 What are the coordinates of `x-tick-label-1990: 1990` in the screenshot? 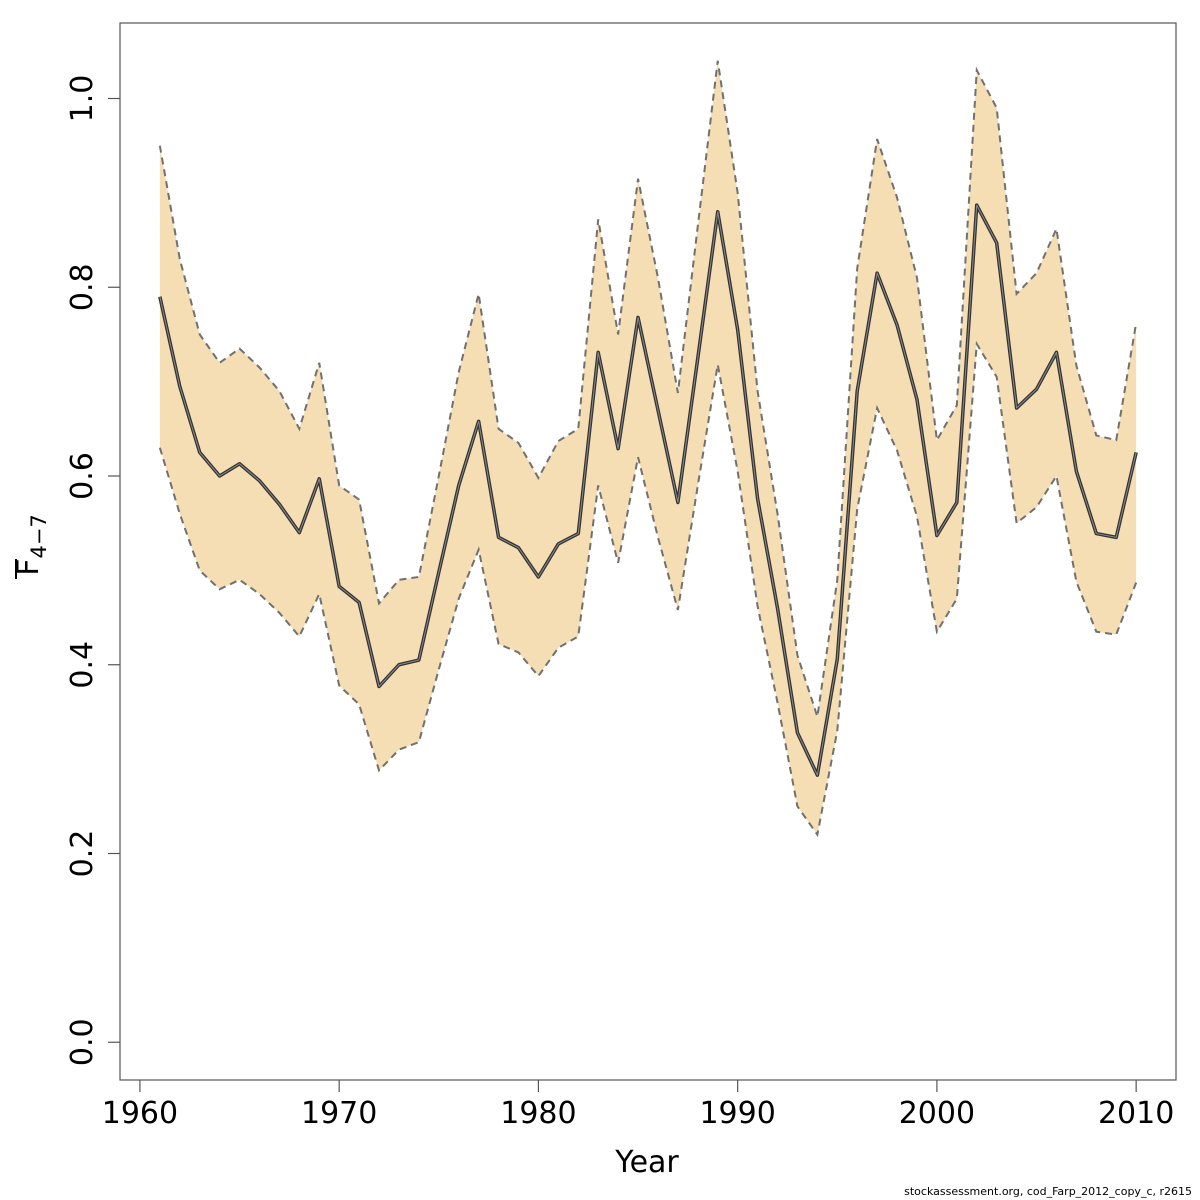 It's located at (737, 1113).